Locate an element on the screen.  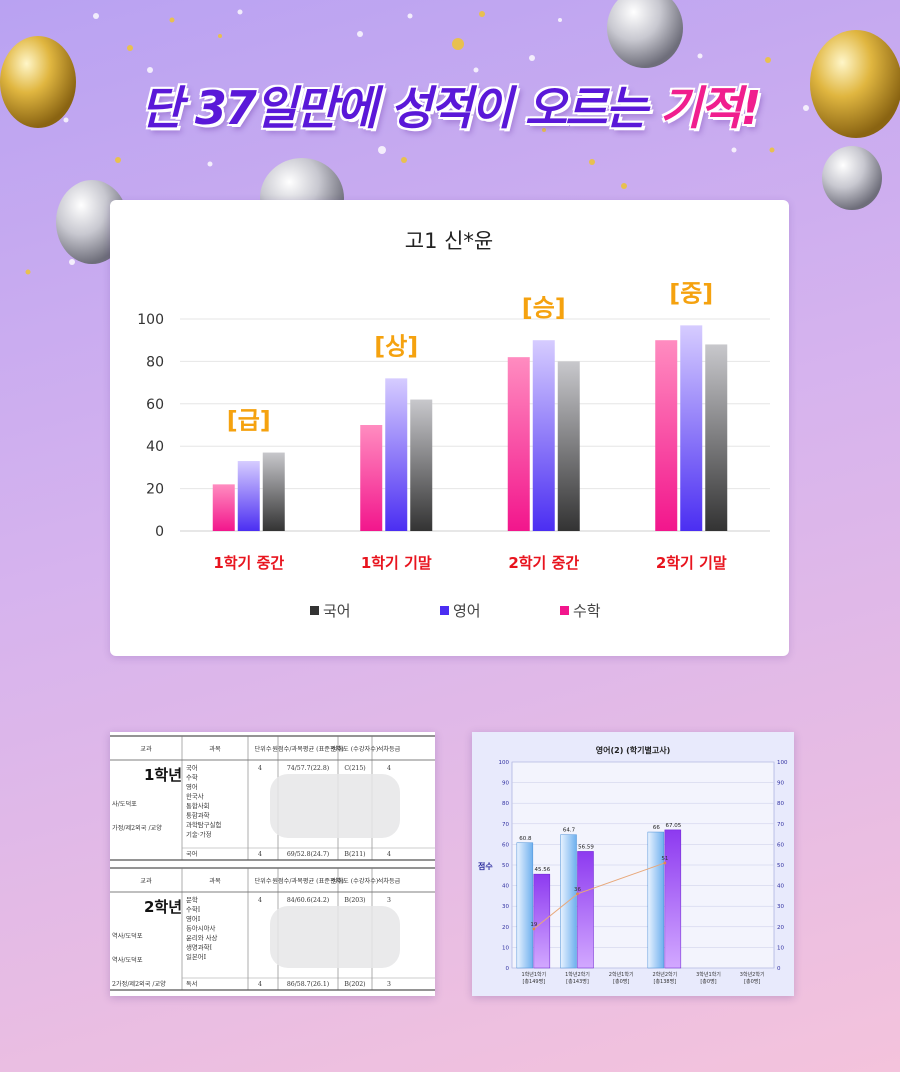
report-y-tick-right: 20 is located at coordinates (780, 928).